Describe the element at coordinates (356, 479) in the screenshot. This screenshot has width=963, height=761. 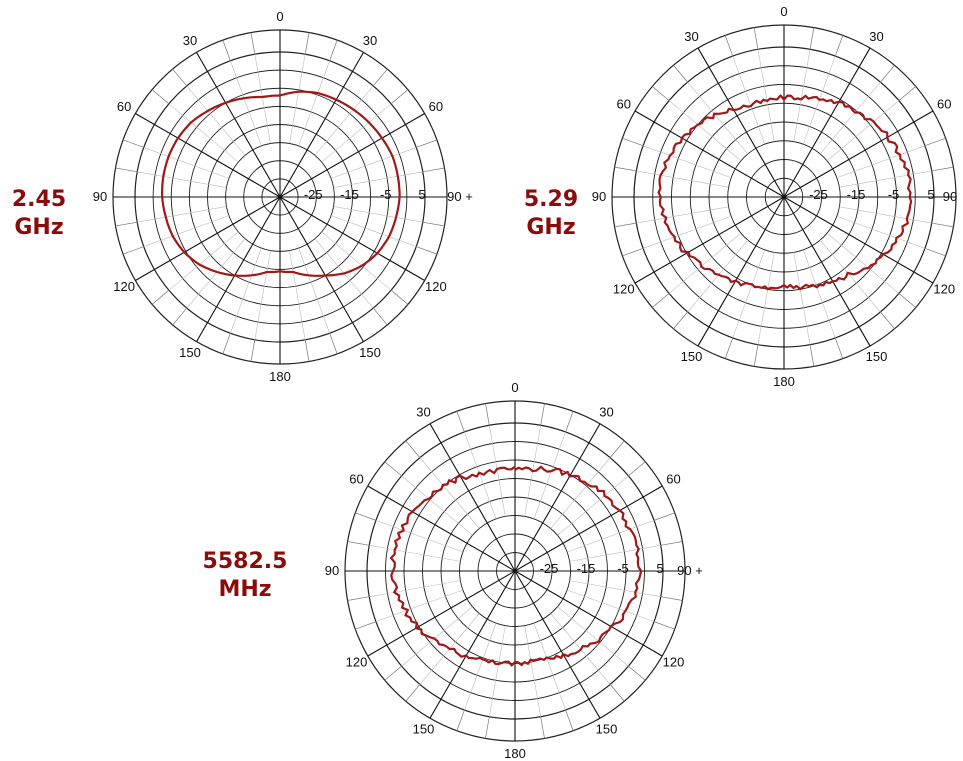
I see `angle-label: 60` at that location.